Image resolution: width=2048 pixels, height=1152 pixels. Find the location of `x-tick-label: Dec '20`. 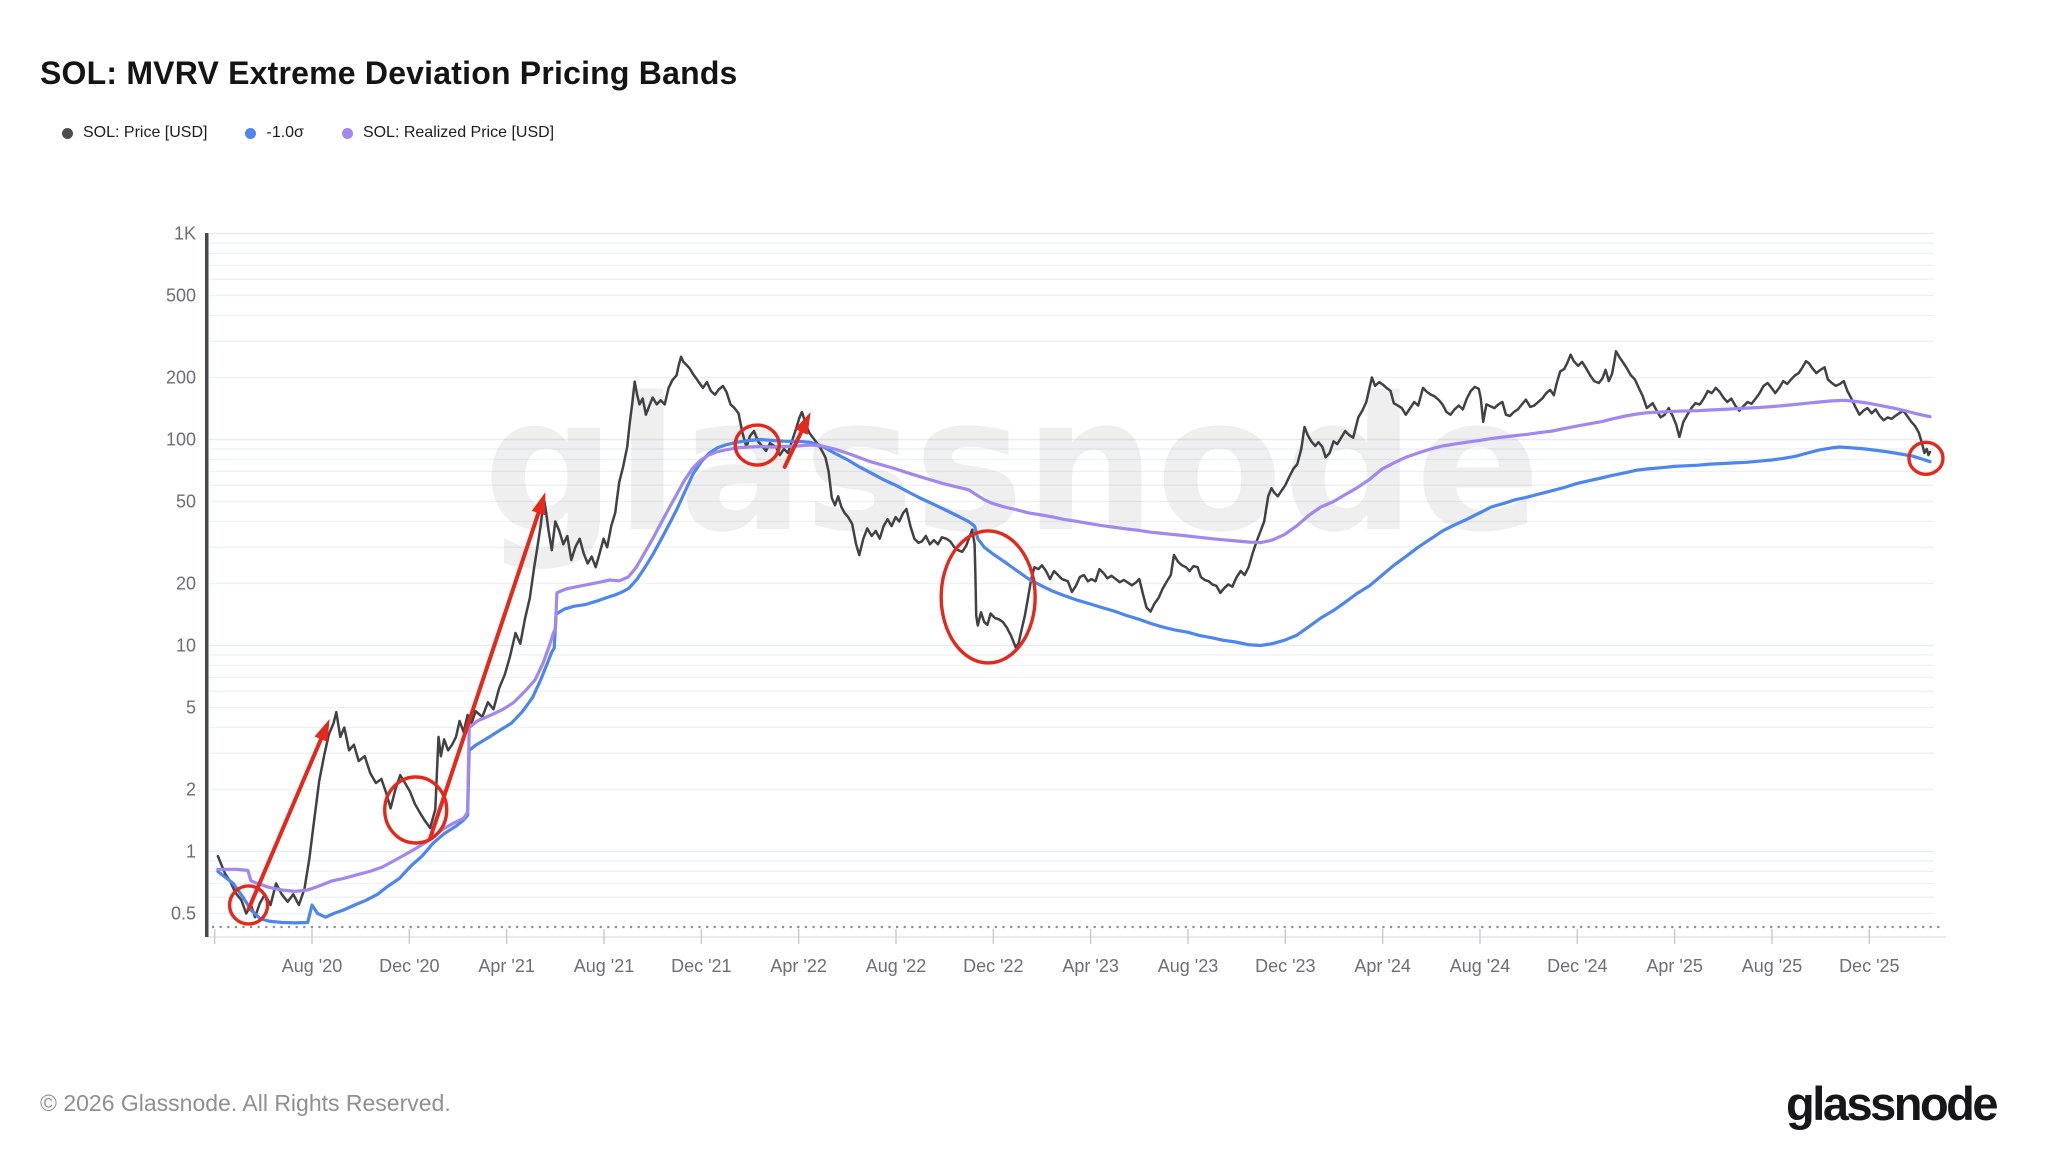

x-tick-label: Dec '20 is located at coordinates (409, 966).